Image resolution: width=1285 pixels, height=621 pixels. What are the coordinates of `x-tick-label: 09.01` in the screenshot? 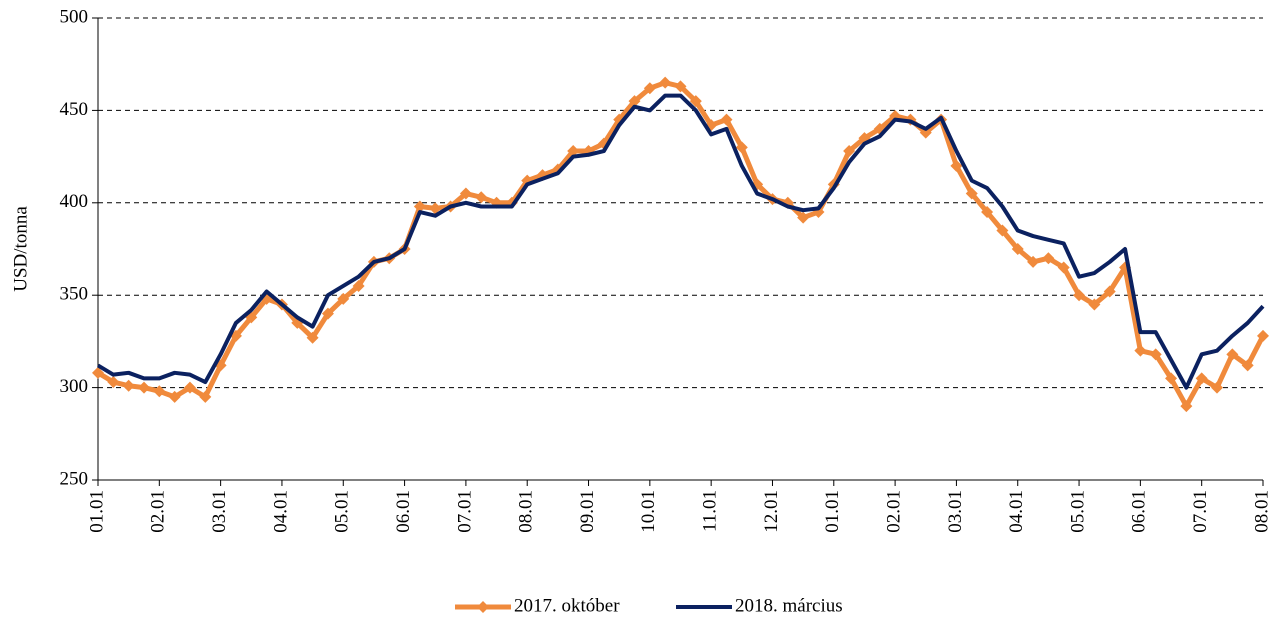 It's located at (587, 511).